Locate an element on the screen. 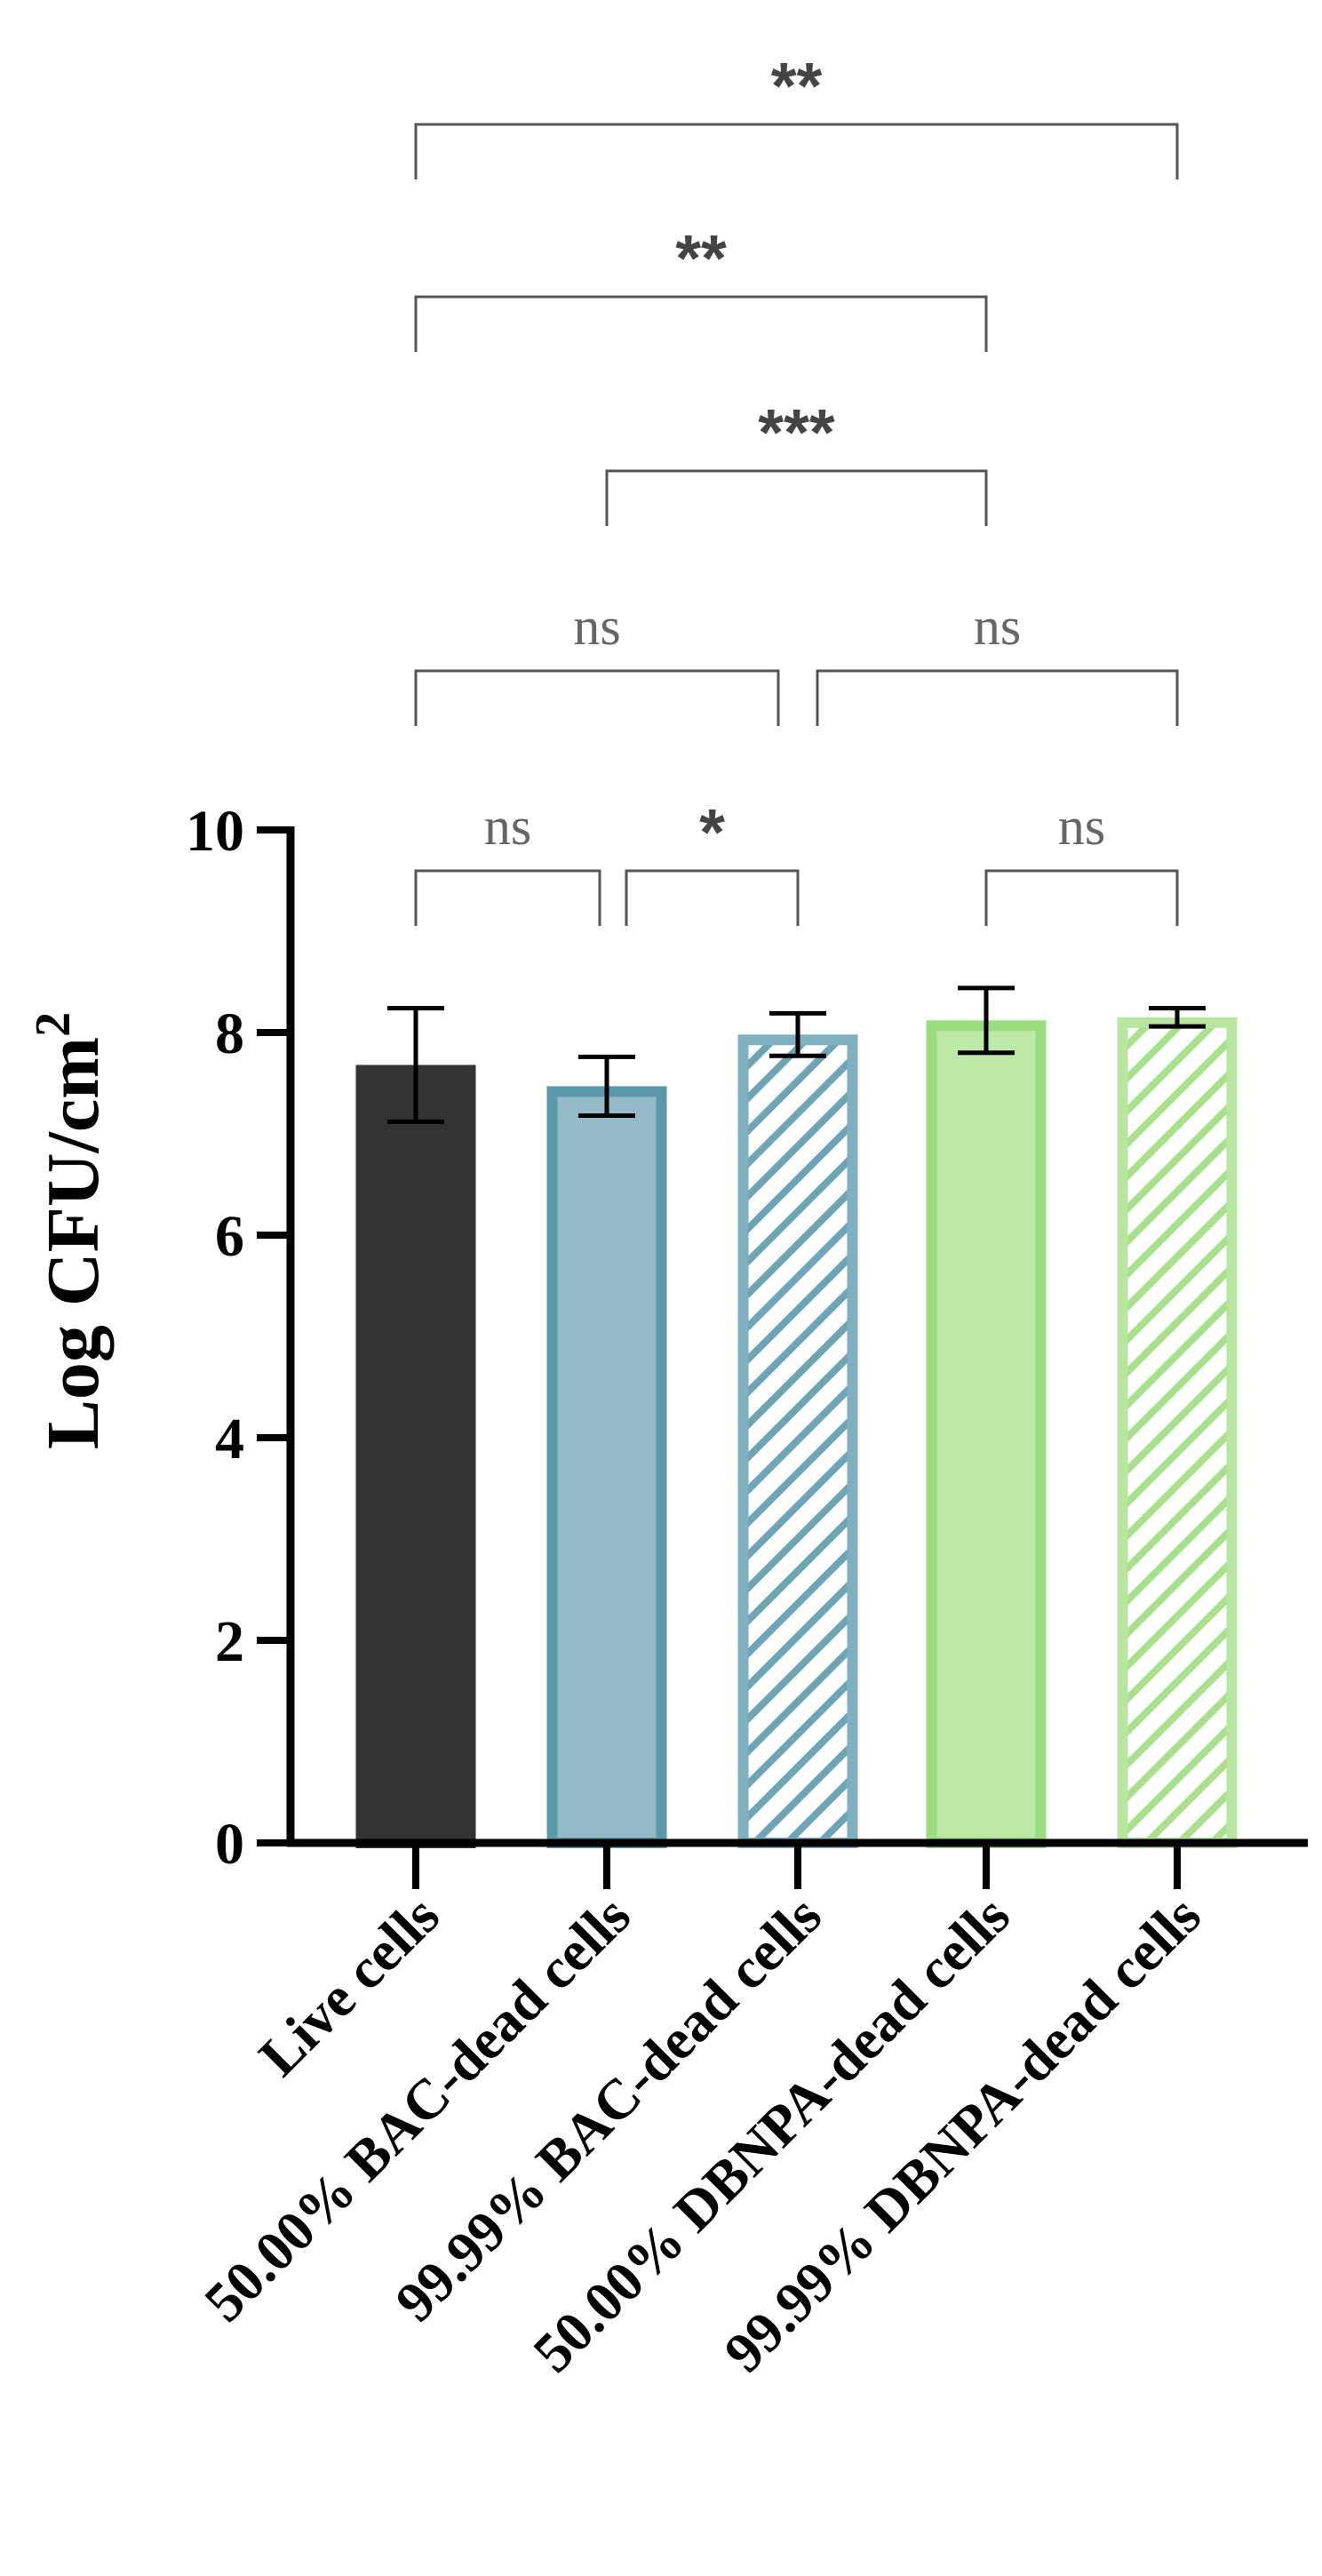 Image resolution: width=1322 pixels, height=2576 pixels. y-tick-label-10: 10 is located at coordinates (215, 831).